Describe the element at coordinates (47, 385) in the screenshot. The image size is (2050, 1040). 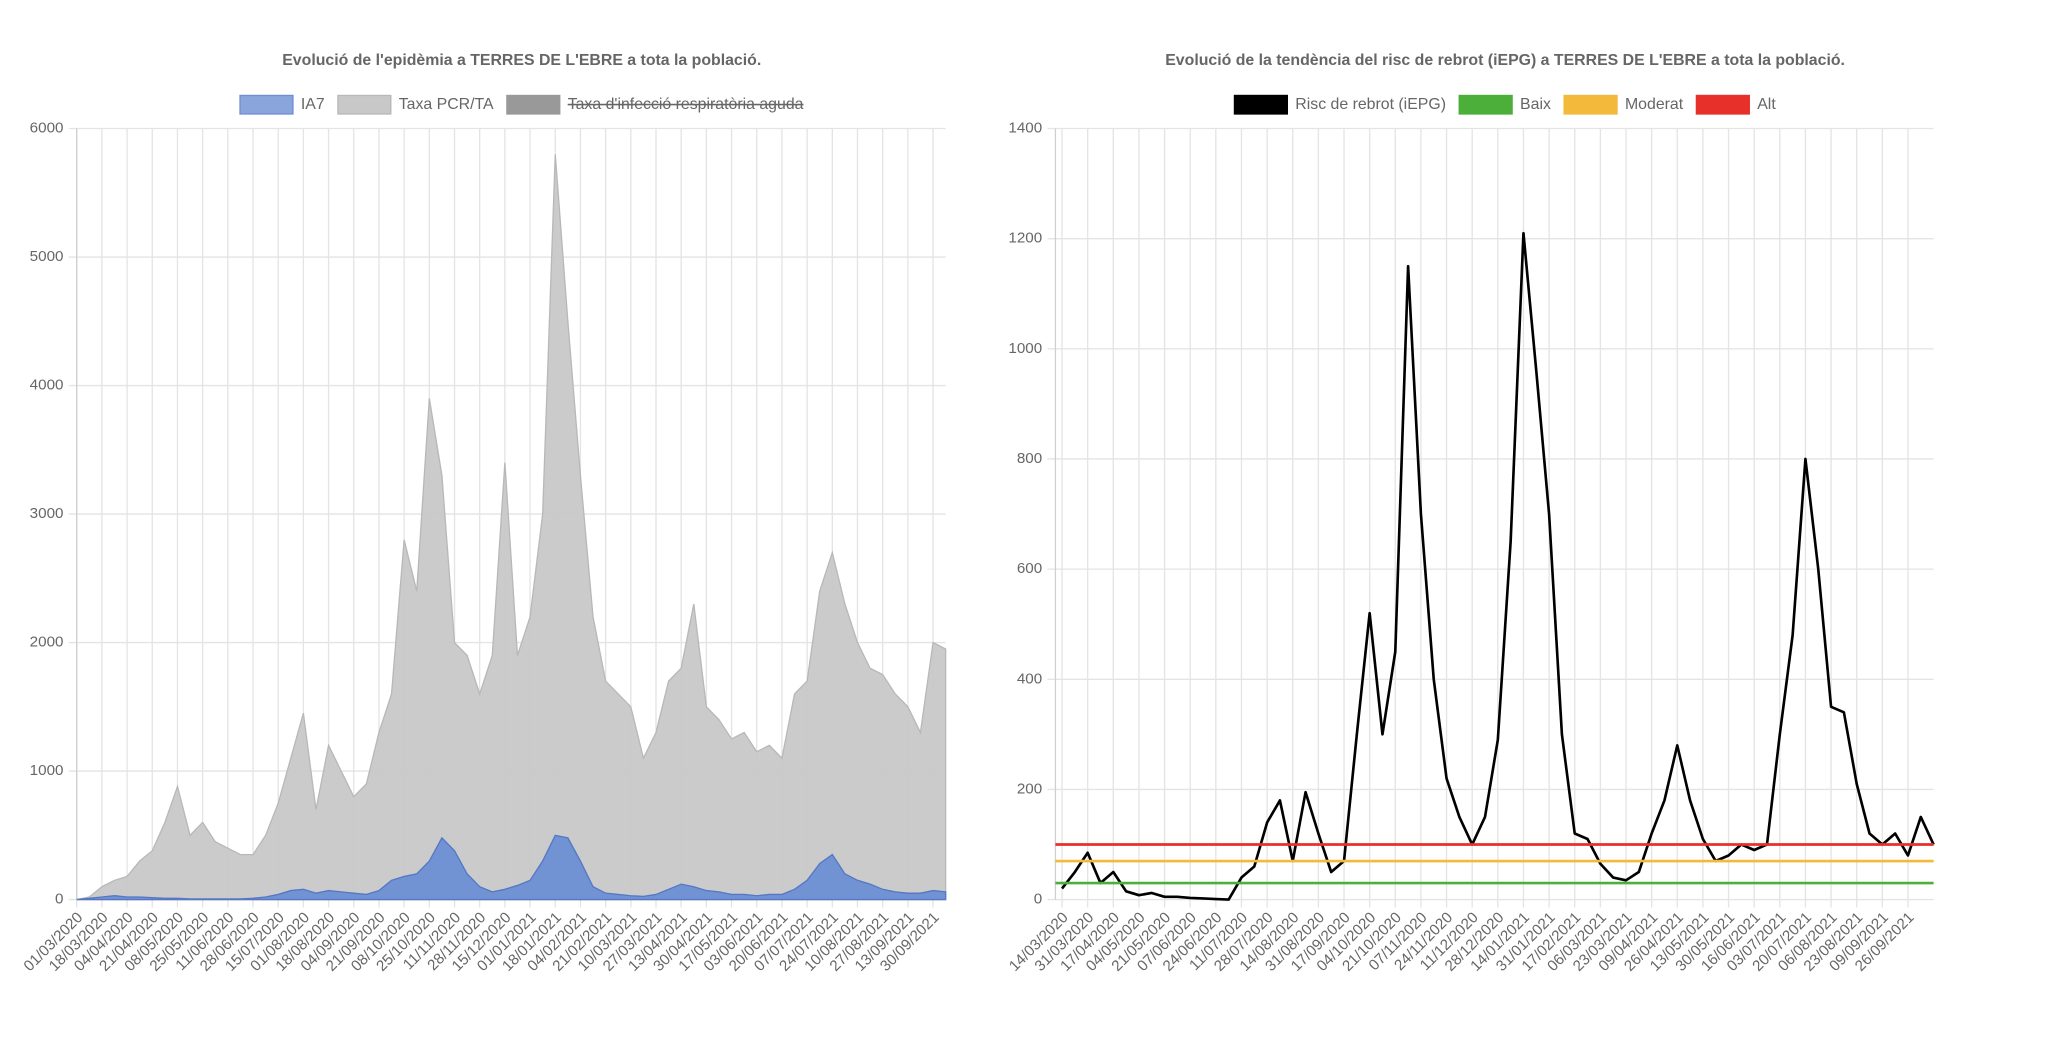
I see `y-tick-label: 4000` at that location.